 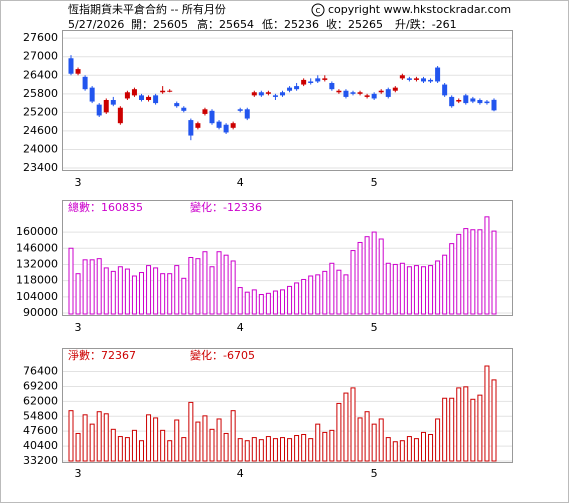 What do you see at coordinates (40, 312) in the screenshot?
I see `y-tick-label: 90000` at bounding box center [40, 312].